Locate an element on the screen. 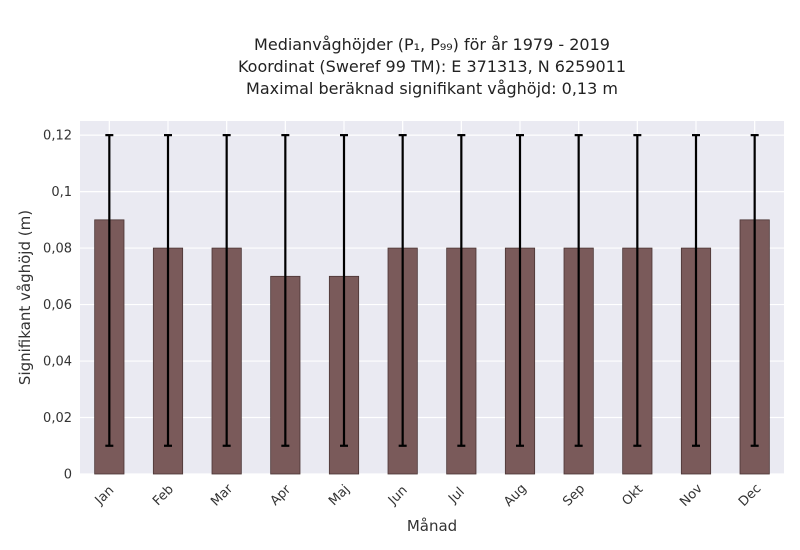 The width and height of the screenshot is (800, 550). x-tick-label: Sep is located at coordinates (574, 496).